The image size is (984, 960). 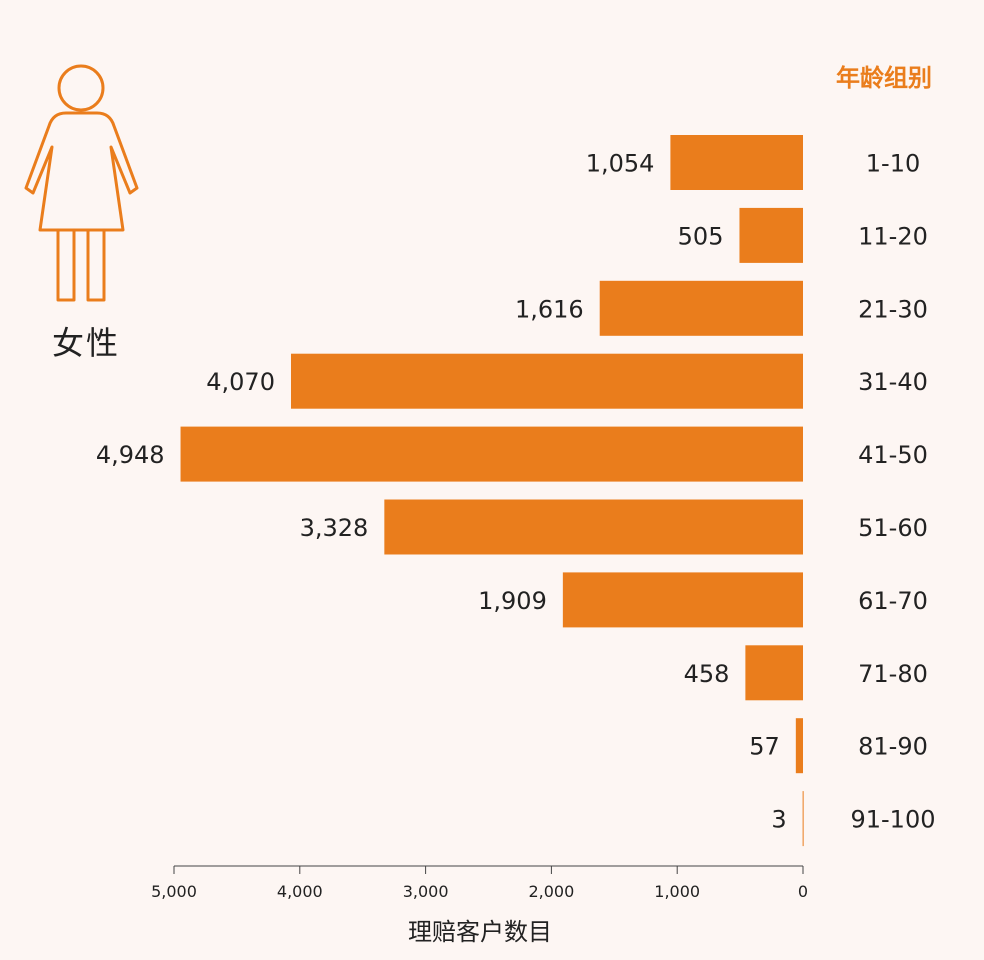 I want to click on value-label: 1,054, so click(x=620, y=164).